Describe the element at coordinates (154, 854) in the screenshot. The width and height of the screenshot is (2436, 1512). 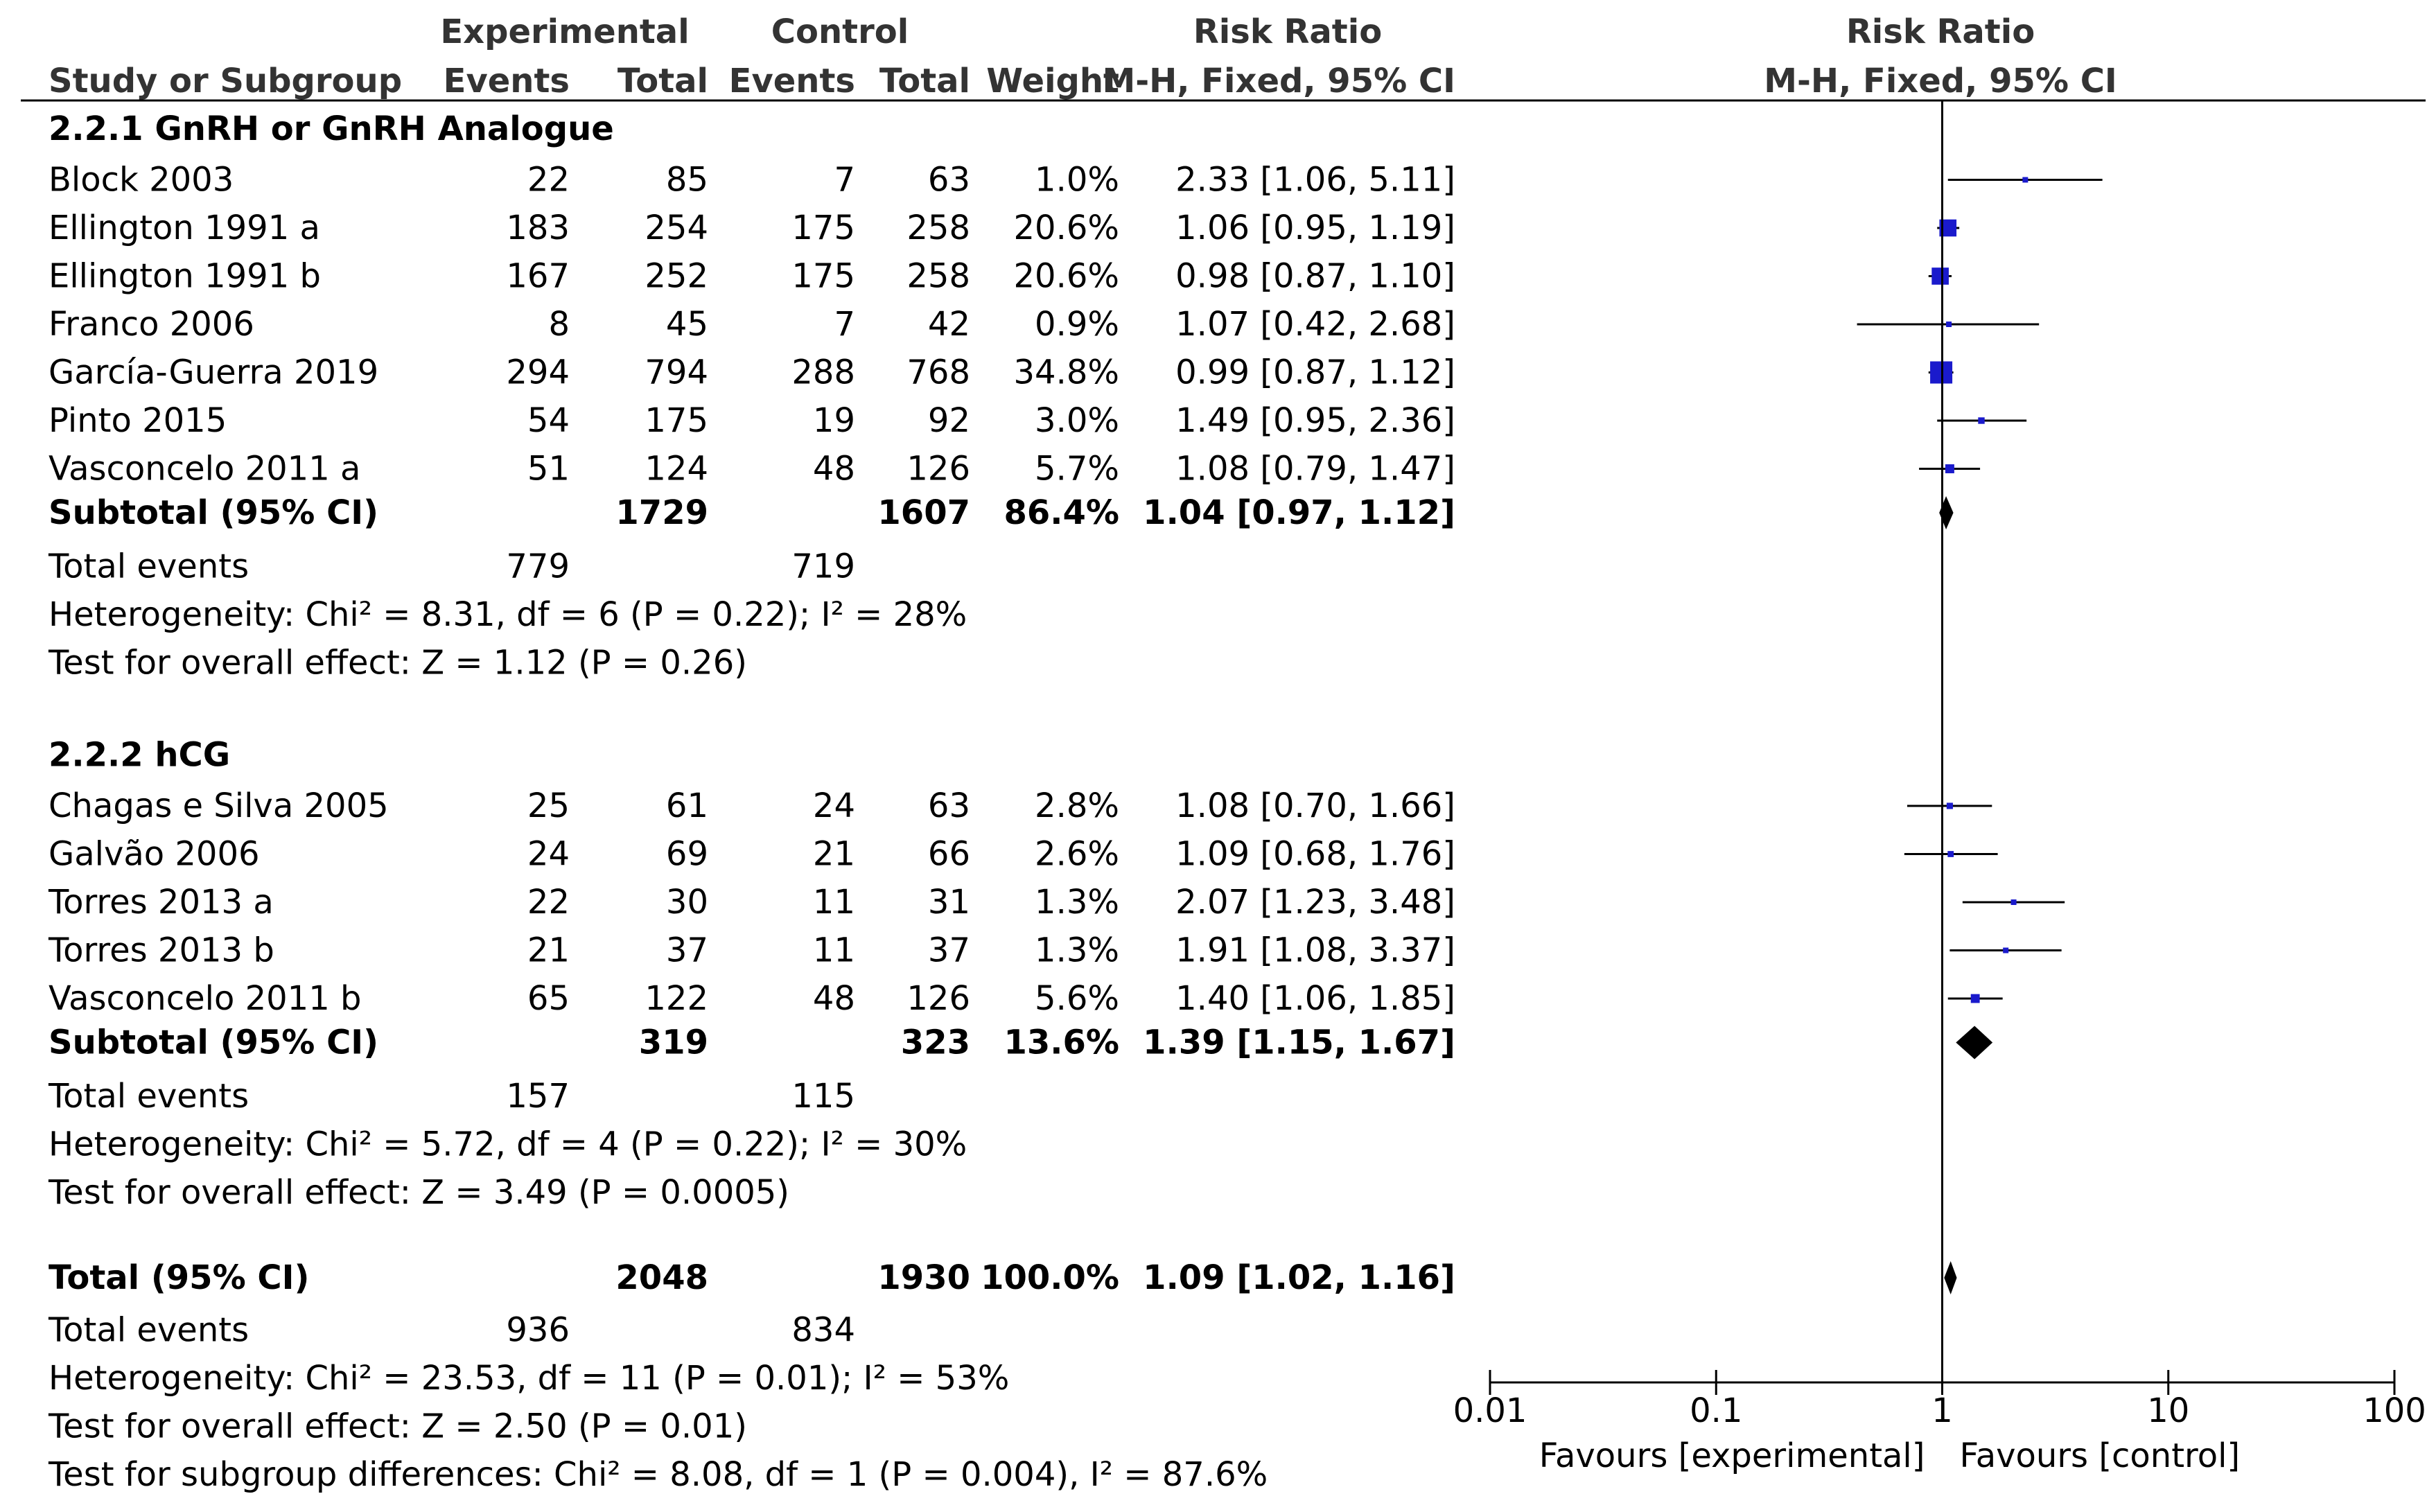
I see `study-name: Galvão 2006` at that location.